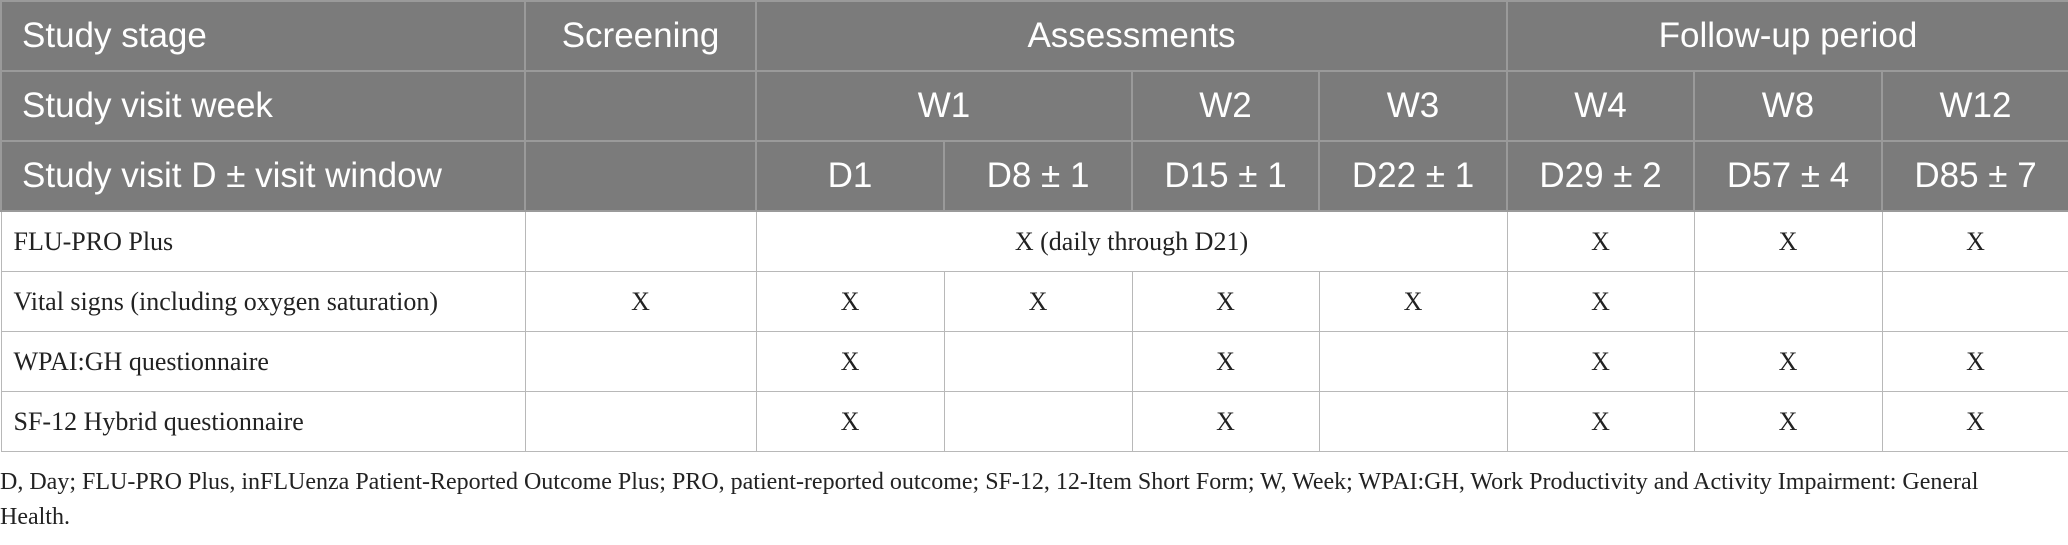 This screenshot has width=2068, height=545. Describe the element at coordinates (1600, 106) in the screenshot. I see `header-week-w4: W4` at that location.